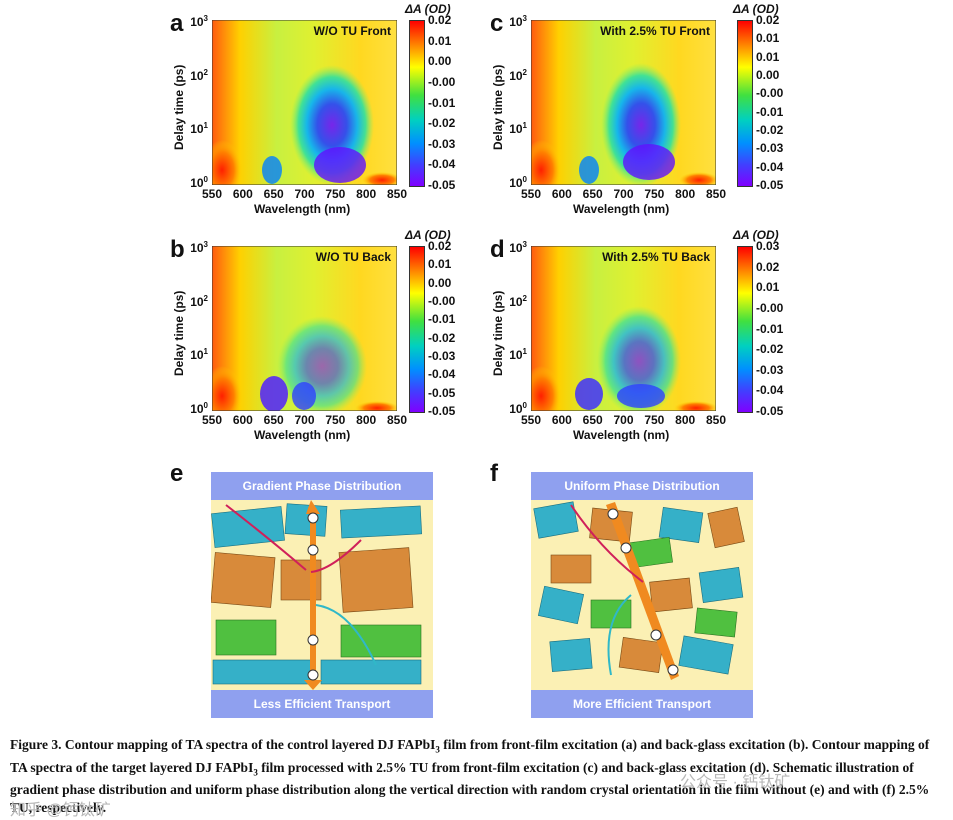 The height and width of the screenshot is (820, 953). Describe the element at coordinates (756, 9) in the screenshot. I see `colorbar-title-c: ΔA (OD)` at that location.